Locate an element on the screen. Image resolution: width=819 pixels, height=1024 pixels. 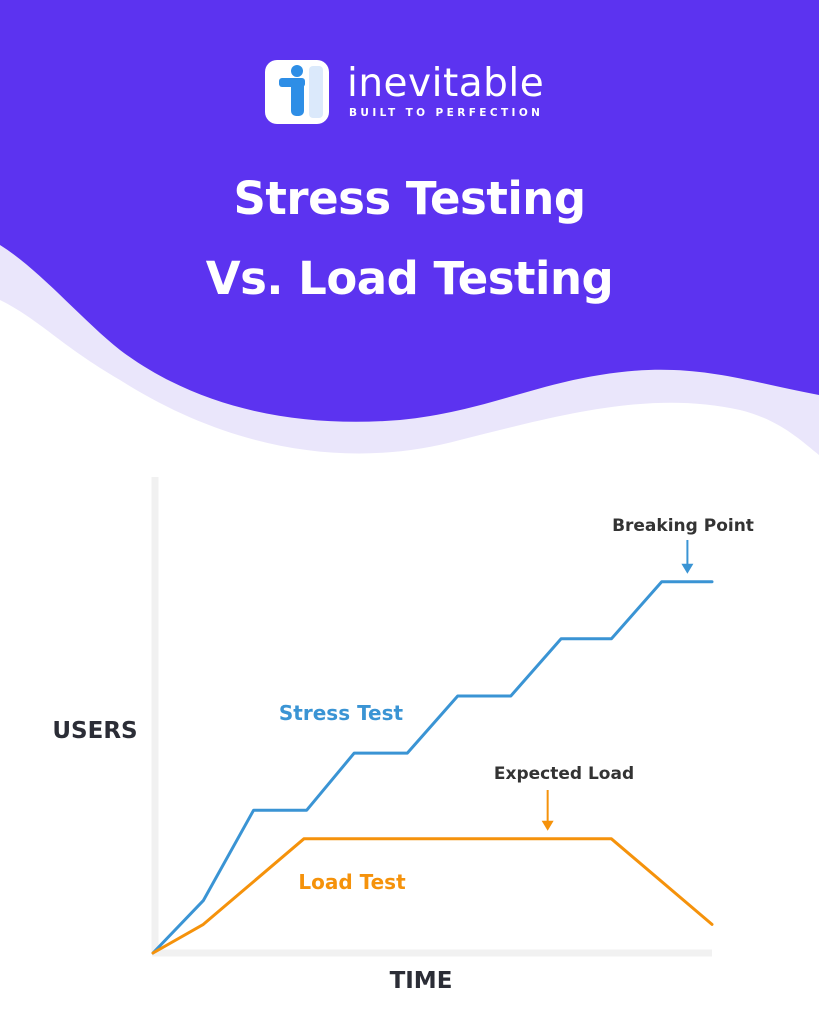
annotation-arrow-expected-load is located at coordinates (547, 810).